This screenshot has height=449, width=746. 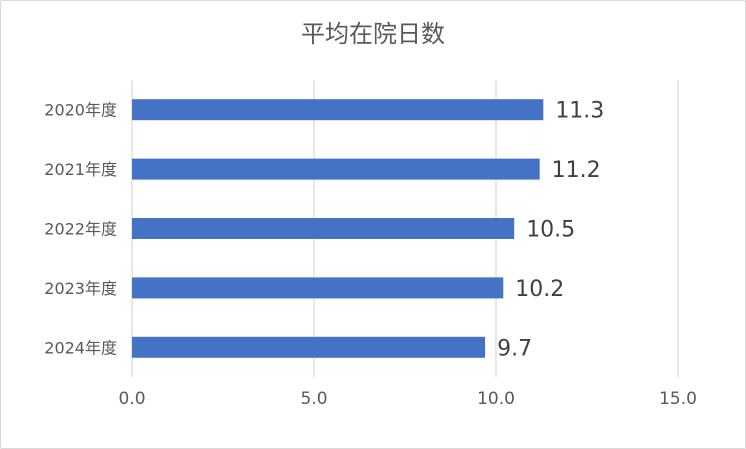 What do you see at coordinates (313, 399) in the screenshot?
I see `x-tick-label: 5.0` at bounding box center [313, 399].